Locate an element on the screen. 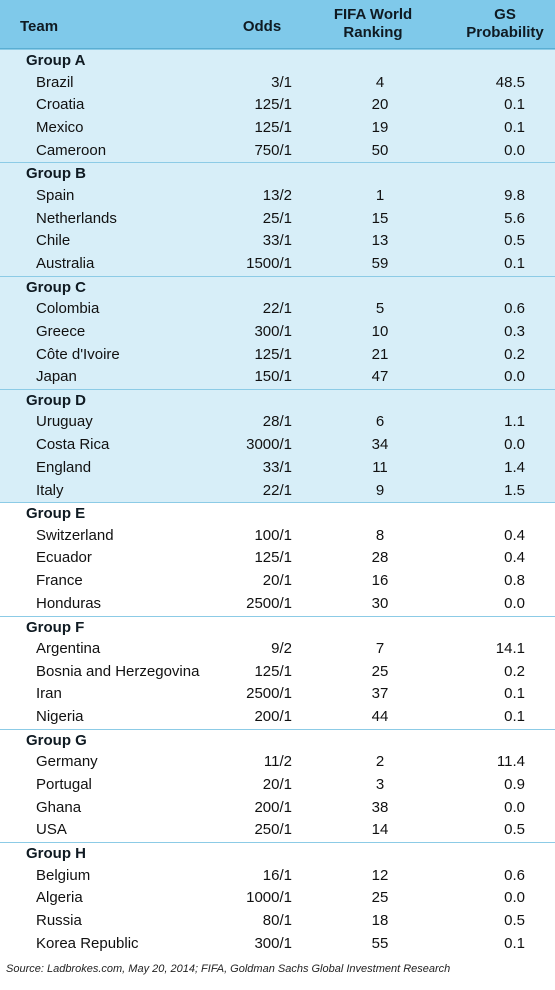 The height and width of the screenshot is (990, 555). table-row: Switzerland 100/1 8 0.4 is located at coordinates (277, 536).